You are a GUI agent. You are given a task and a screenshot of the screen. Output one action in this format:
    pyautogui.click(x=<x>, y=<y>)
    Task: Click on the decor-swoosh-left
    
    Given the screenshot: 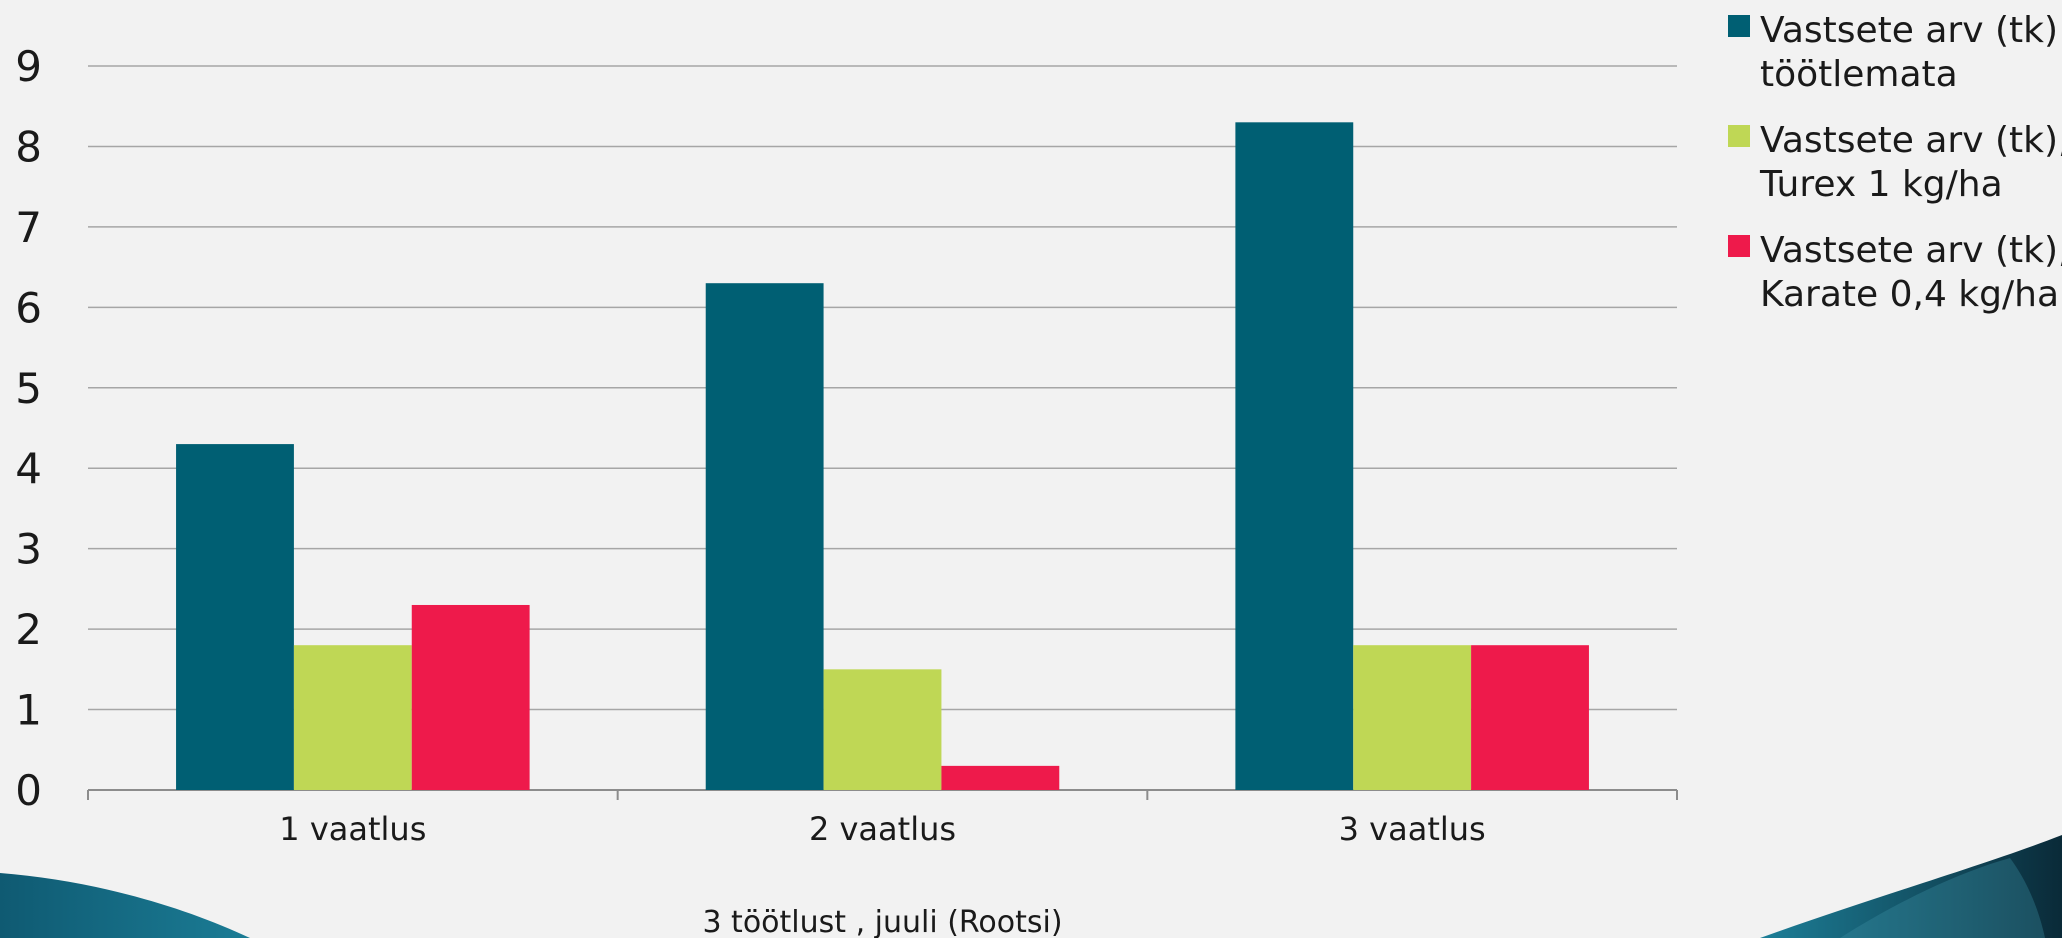 What is the action you would take?
    pyautogui.click(x=125, y=905)
    